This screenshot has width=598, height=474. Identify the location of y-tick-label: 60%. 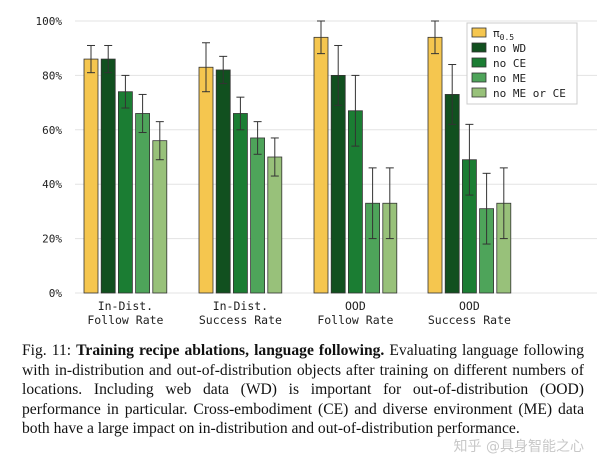
(52, 130).